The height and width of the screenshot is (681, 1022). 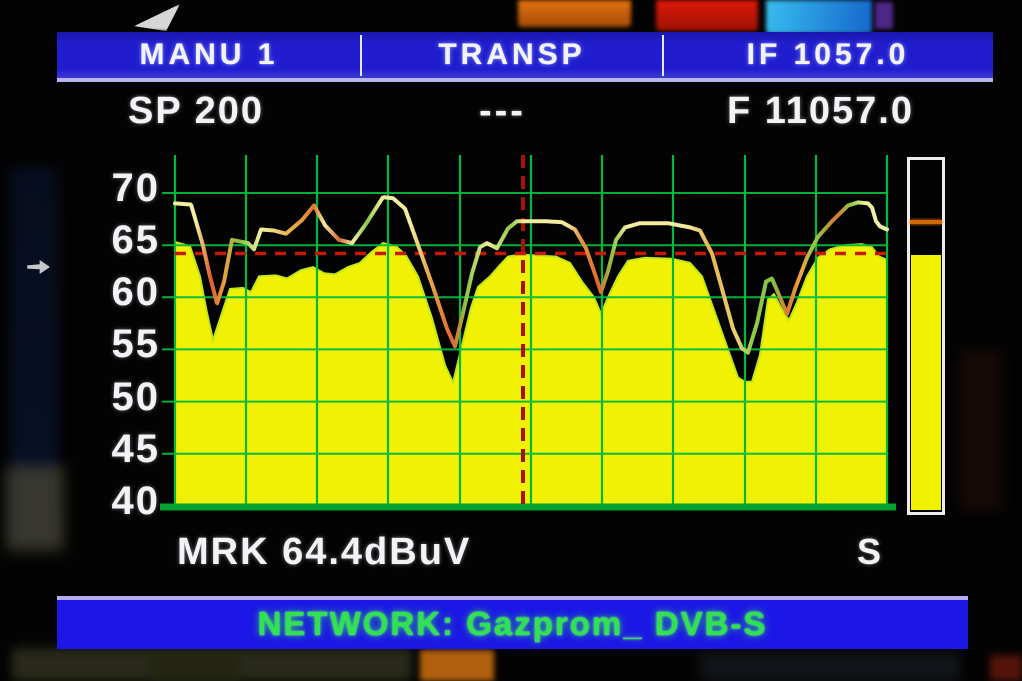 What do you see at coordinates (135, 501) in the screenshot?
I see `y-axis-label: 40` at bounding box center [135, 501].